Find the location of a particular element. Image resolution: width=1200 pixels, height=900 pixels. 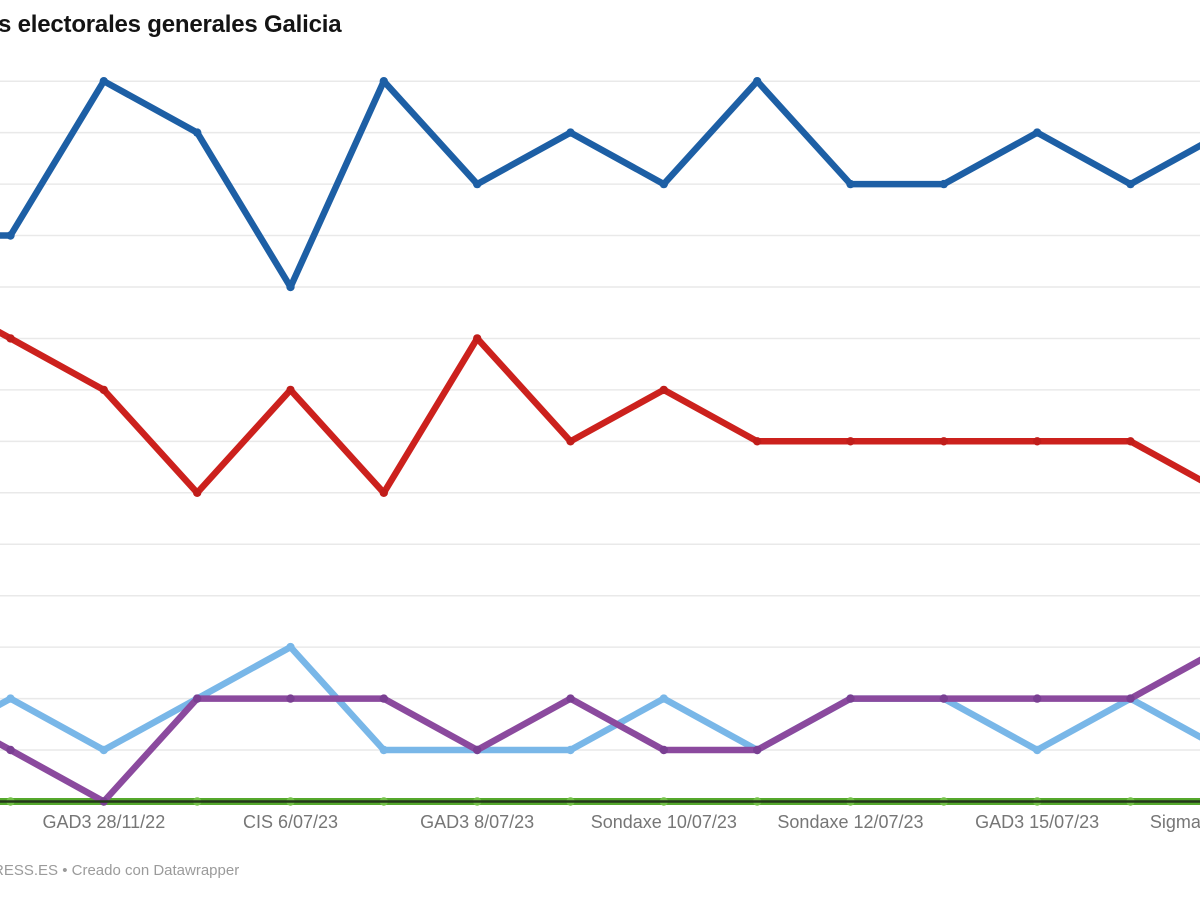

page-title: s electorales generales Galicia is located at coordinates (171, 24).